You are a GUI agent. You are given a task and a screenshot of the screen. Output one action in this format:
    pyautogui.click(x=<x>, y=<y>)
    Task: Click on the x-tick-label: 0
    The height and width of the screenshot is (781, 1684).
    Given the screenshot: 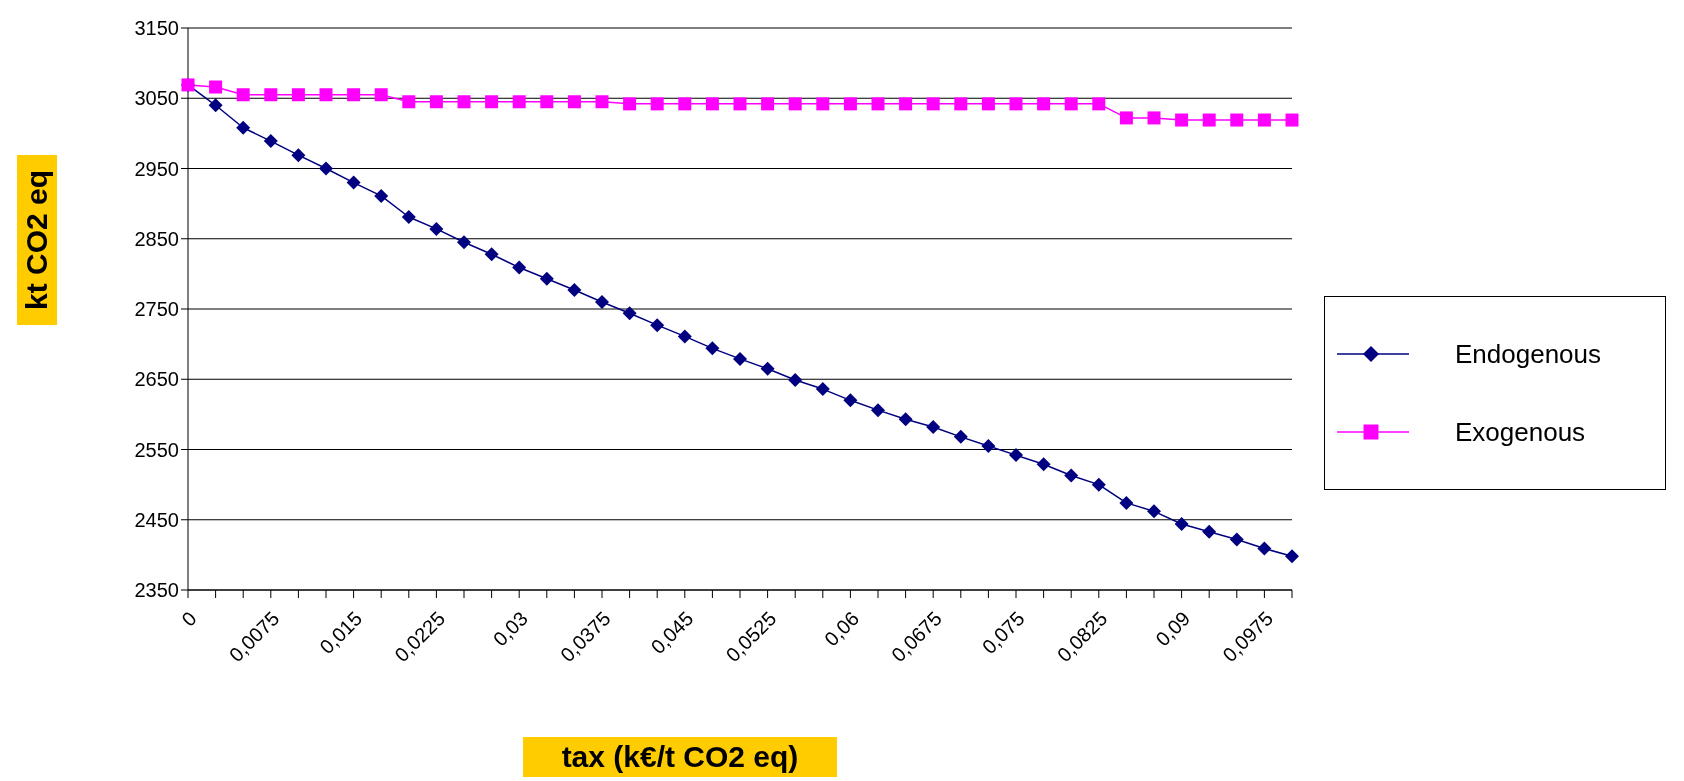 What is the action you would take?
    pyautogui.click(x=189, y=619)
    